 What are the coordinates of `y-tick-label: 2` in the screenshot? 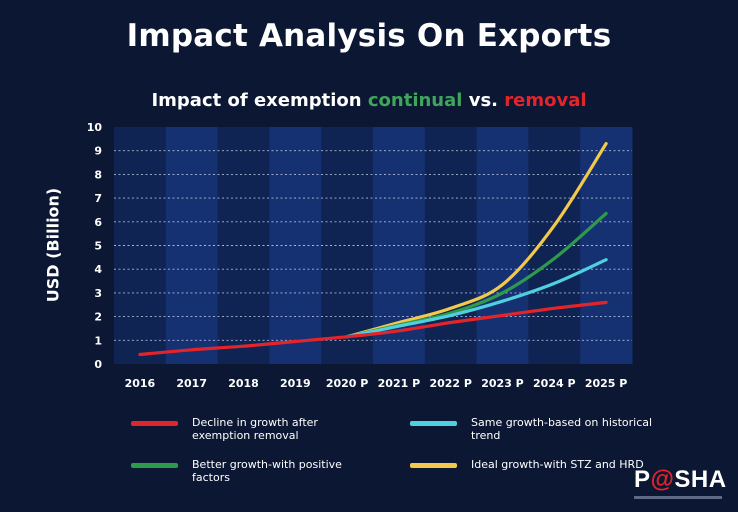 It's located at (98, 317).